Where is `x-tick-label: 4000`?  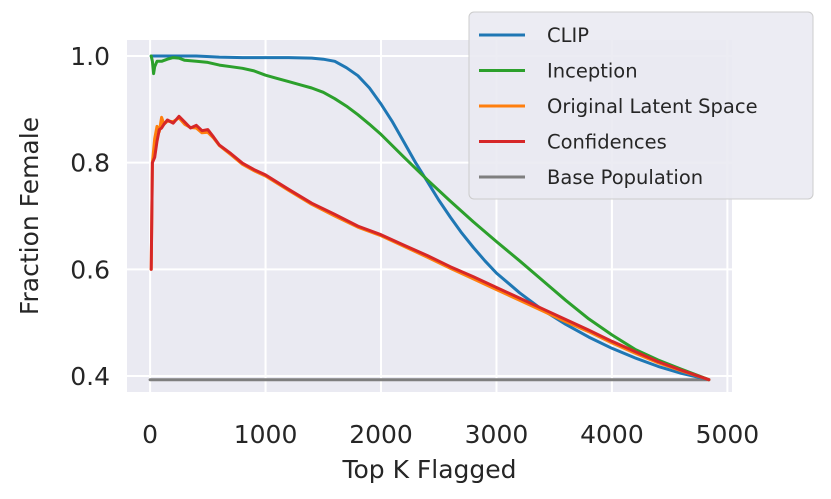
x-tick-label: 4000 is located at coordinates (612, 434).